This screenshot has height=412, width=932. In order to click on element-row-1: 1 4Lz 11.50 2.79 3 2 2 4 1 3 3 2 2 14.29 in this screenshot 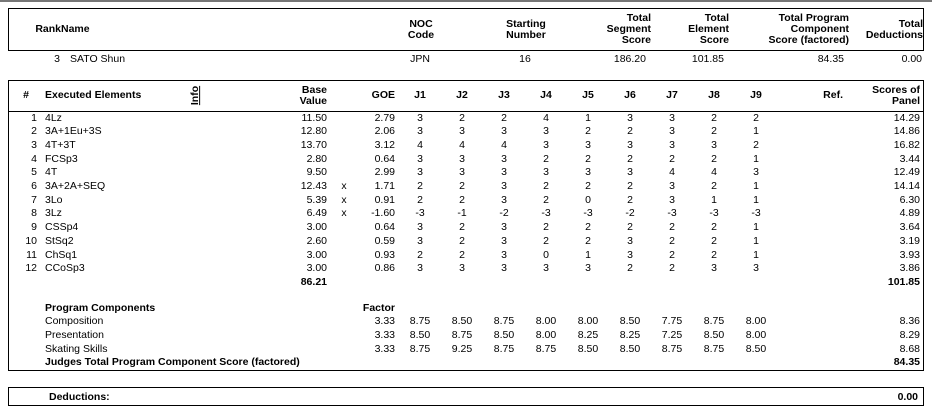, I will do `click(466, 118)`.